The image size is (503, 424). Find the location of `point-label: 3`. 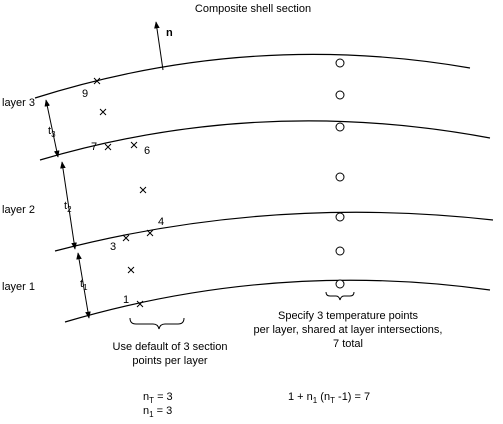

point-label: 3 is located at coordinates (113, 247).